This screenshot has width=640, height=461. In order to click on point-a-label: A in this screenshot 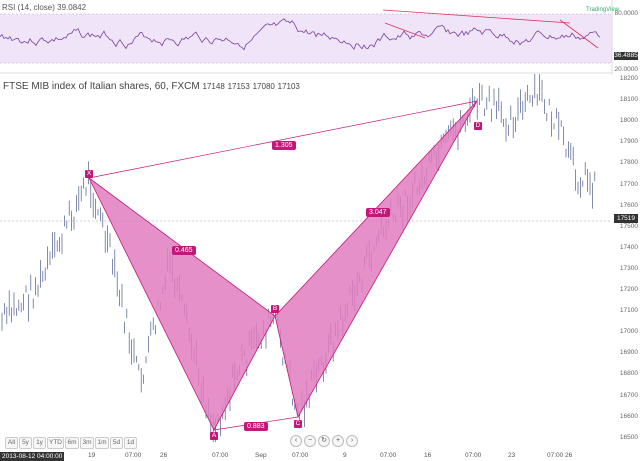, I will do `click(214, 436)`.